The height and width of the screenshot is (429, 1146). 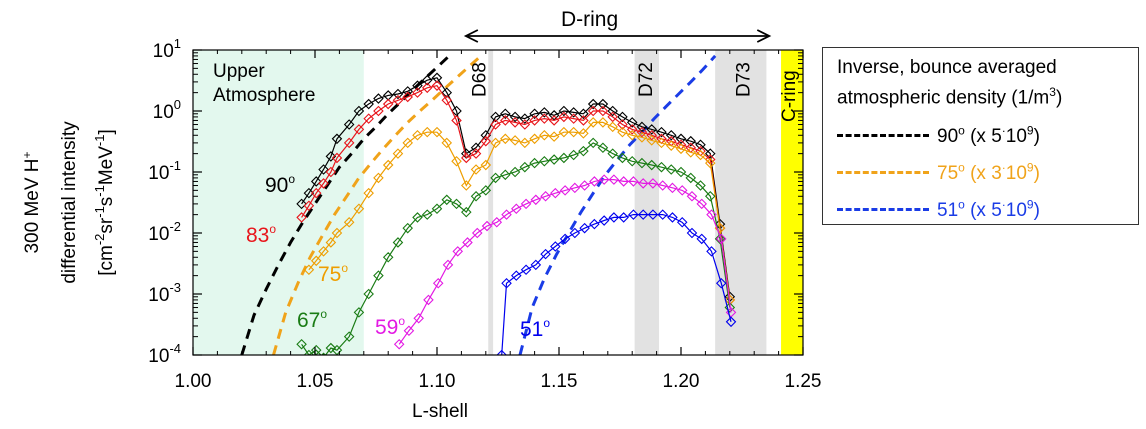 What do you see at coordinates (164, 232) in the screenshot?
I see `y-tick-label: 10⁻²` at bounding box center [164, 232].